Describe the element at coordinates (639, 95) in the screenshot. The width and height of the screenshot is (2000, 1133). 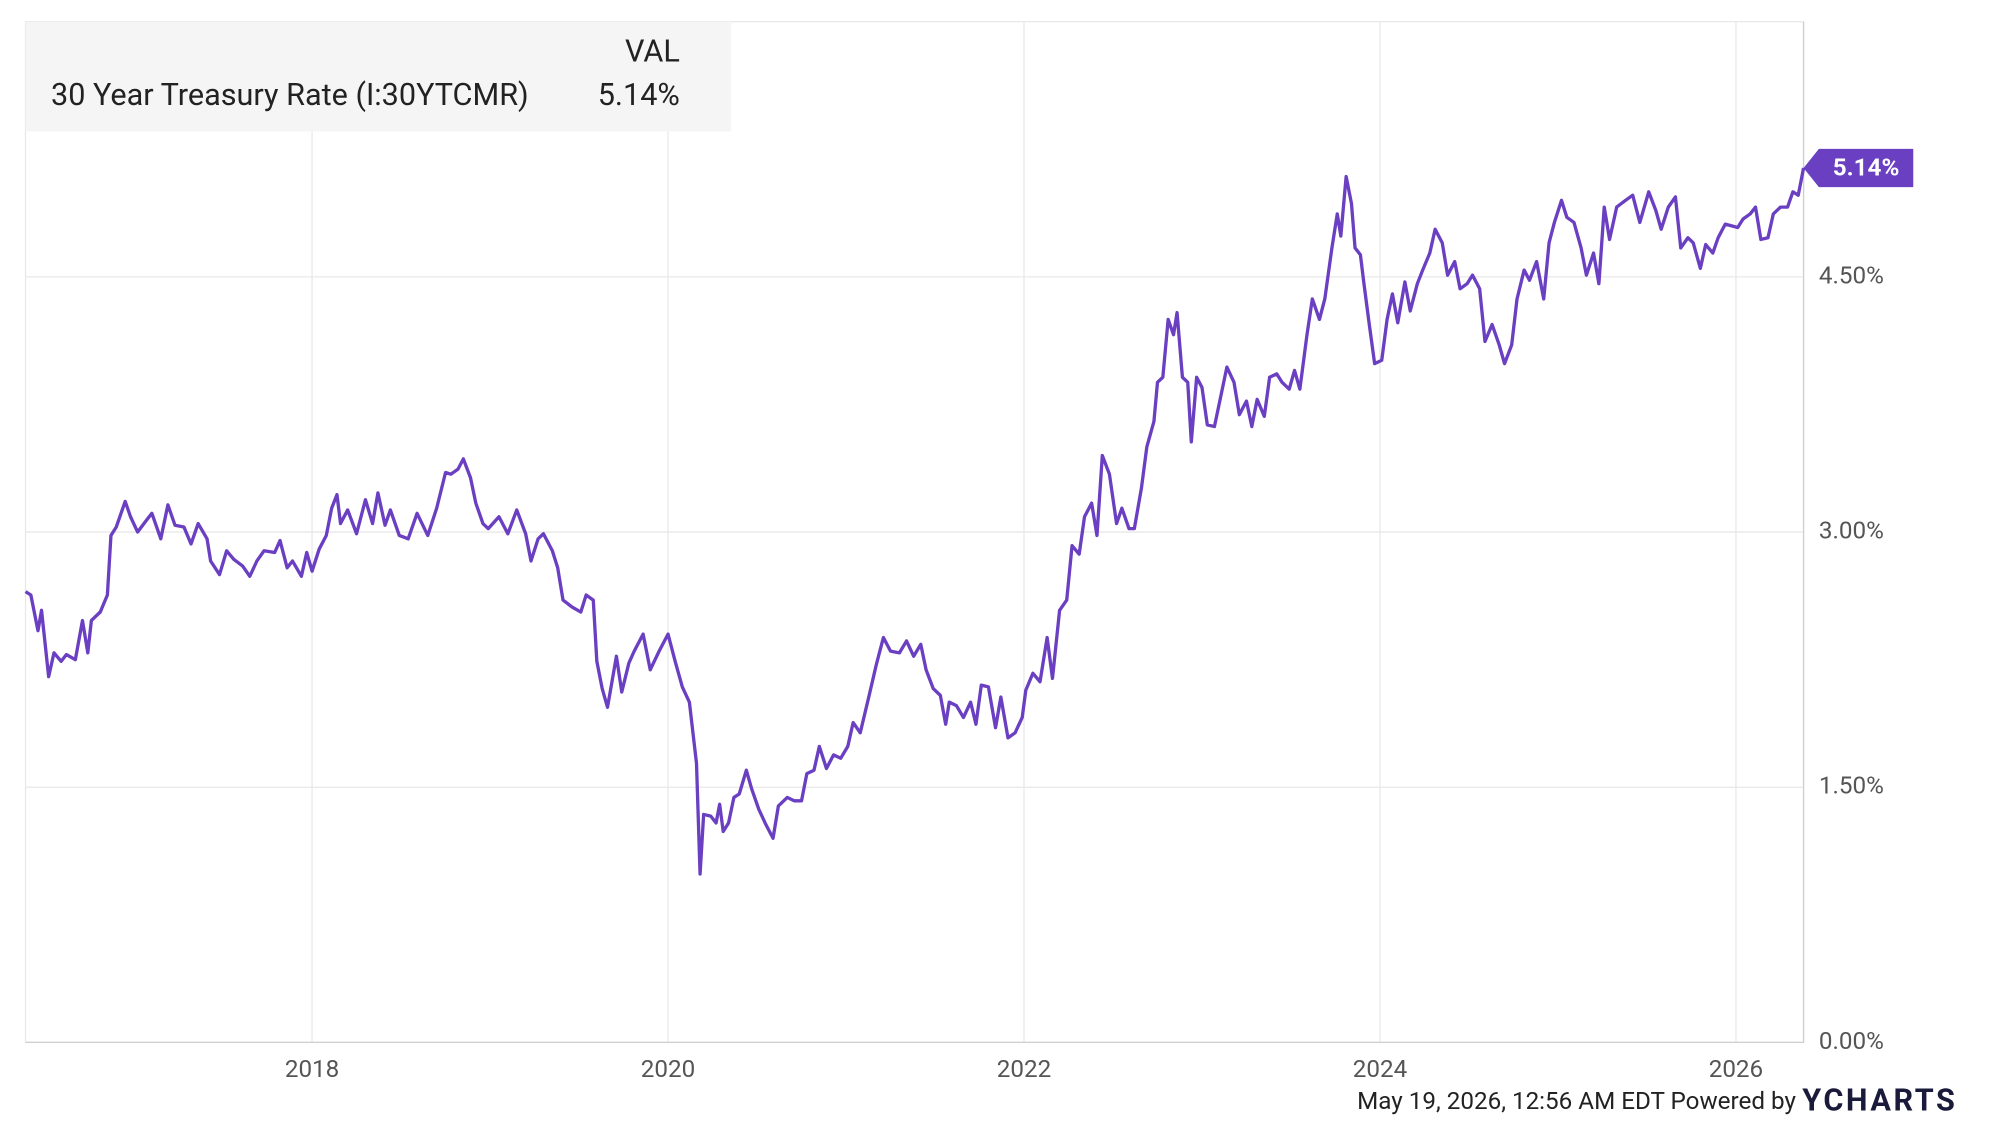
I see `legend-value: 5.14%` at that location.